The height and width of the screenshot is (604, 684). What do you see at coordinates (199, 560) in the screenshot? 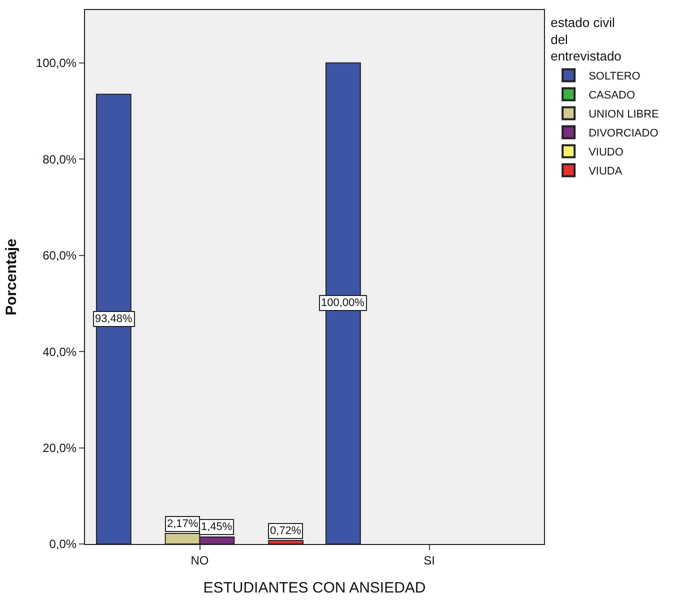
I see `x-tick-label: NO` at bounding box center [199, 560].